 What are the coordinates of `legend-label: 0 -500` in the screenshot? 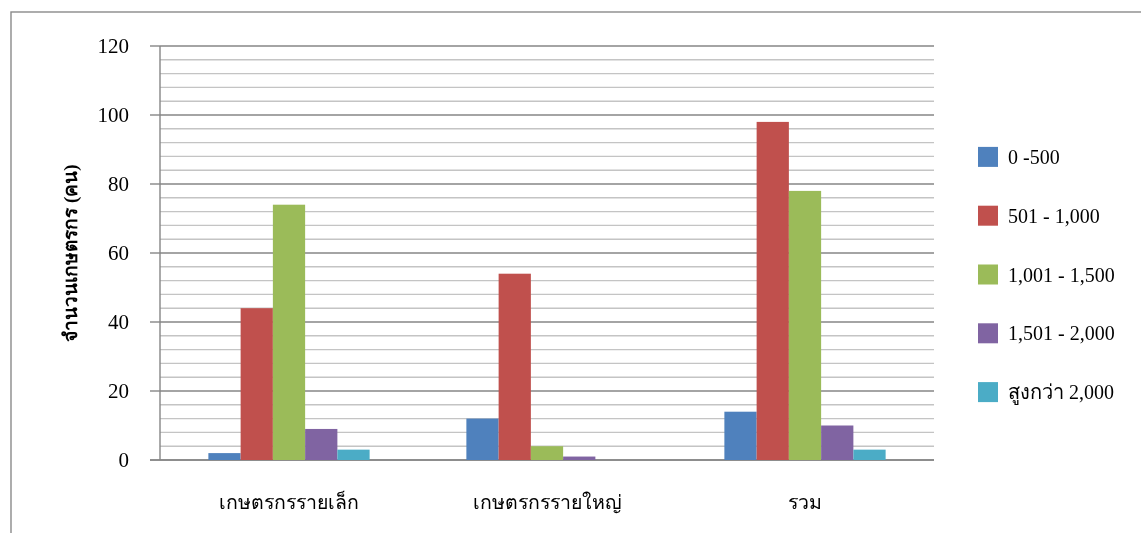 It's located at (1034, 156).